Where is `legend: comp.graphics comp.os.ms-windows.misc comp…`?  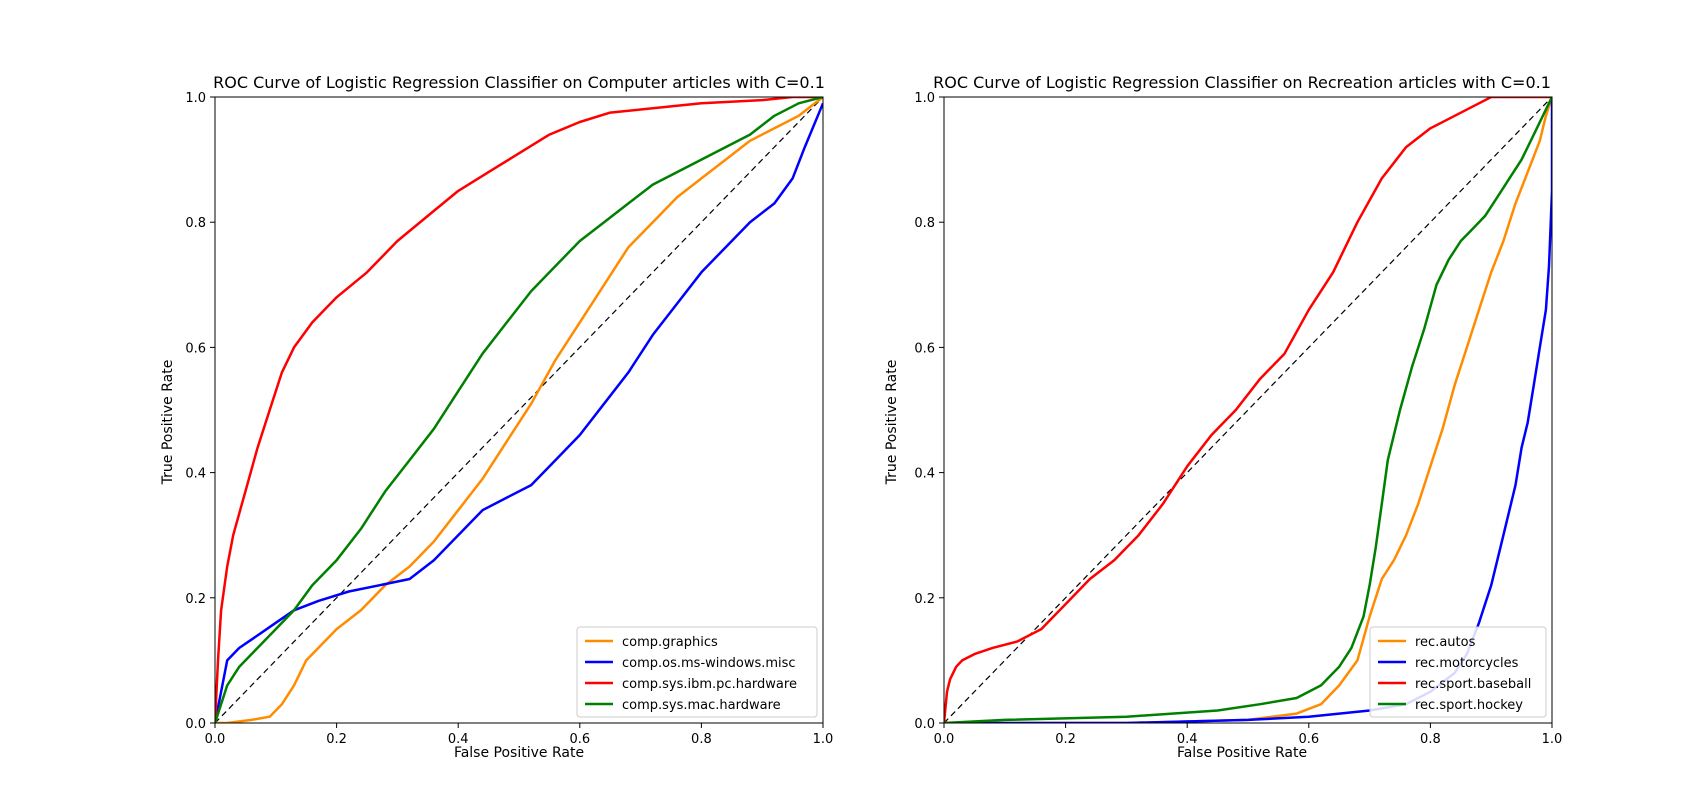
legend: comp.graphics comp.os.ms-windows.misc comp… is located at coordinates (697, 672).